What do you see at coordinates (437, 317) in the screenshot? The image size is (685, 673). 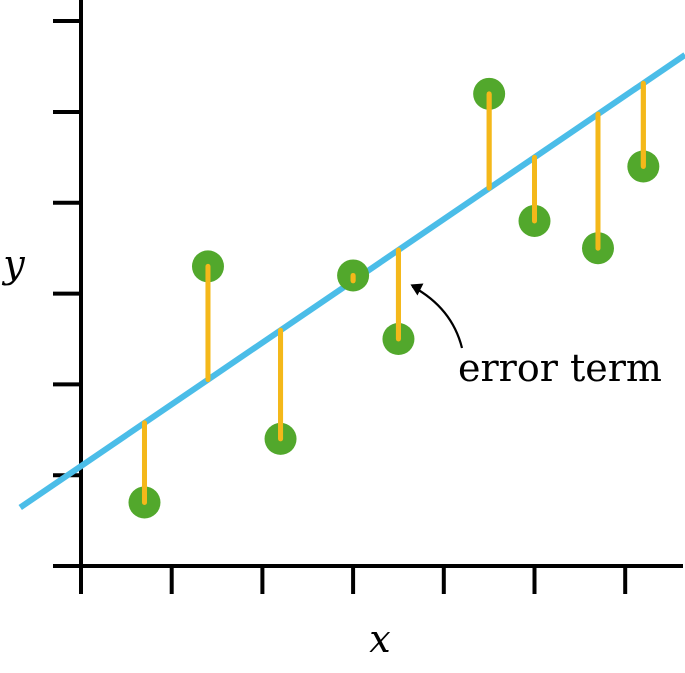 I see `annotation-arrow` at bounding box center [437, 317].